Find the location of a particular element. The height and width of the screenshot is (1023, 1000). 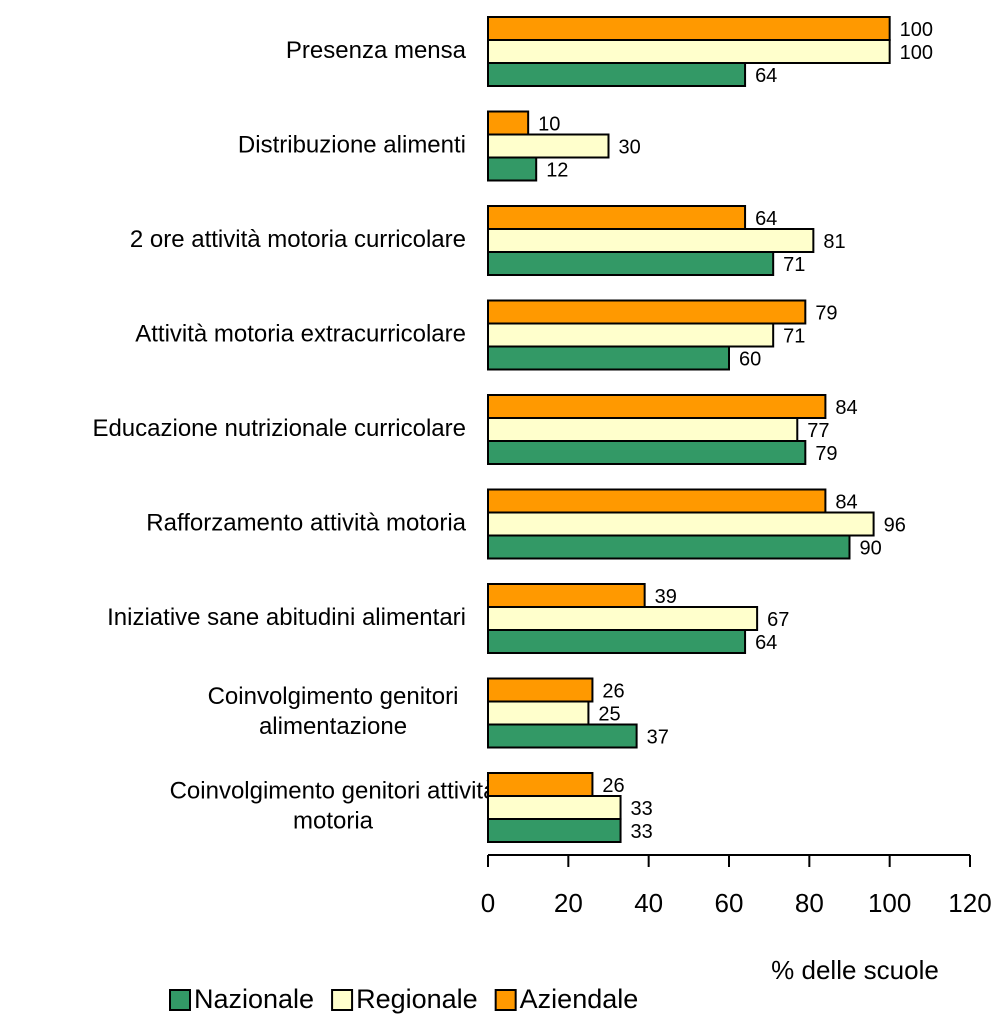

value-label: 60 is located at coordinates (750, 359).